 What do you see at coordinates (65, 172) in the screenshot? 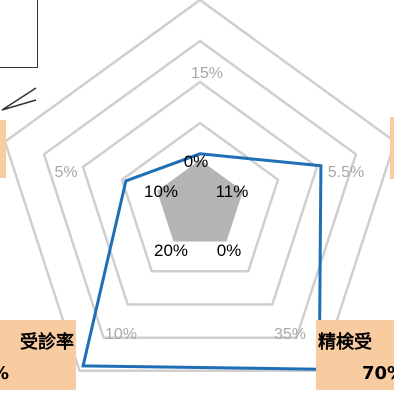
I see `ring-label-left: 5%` at bounding box center [65, 172].